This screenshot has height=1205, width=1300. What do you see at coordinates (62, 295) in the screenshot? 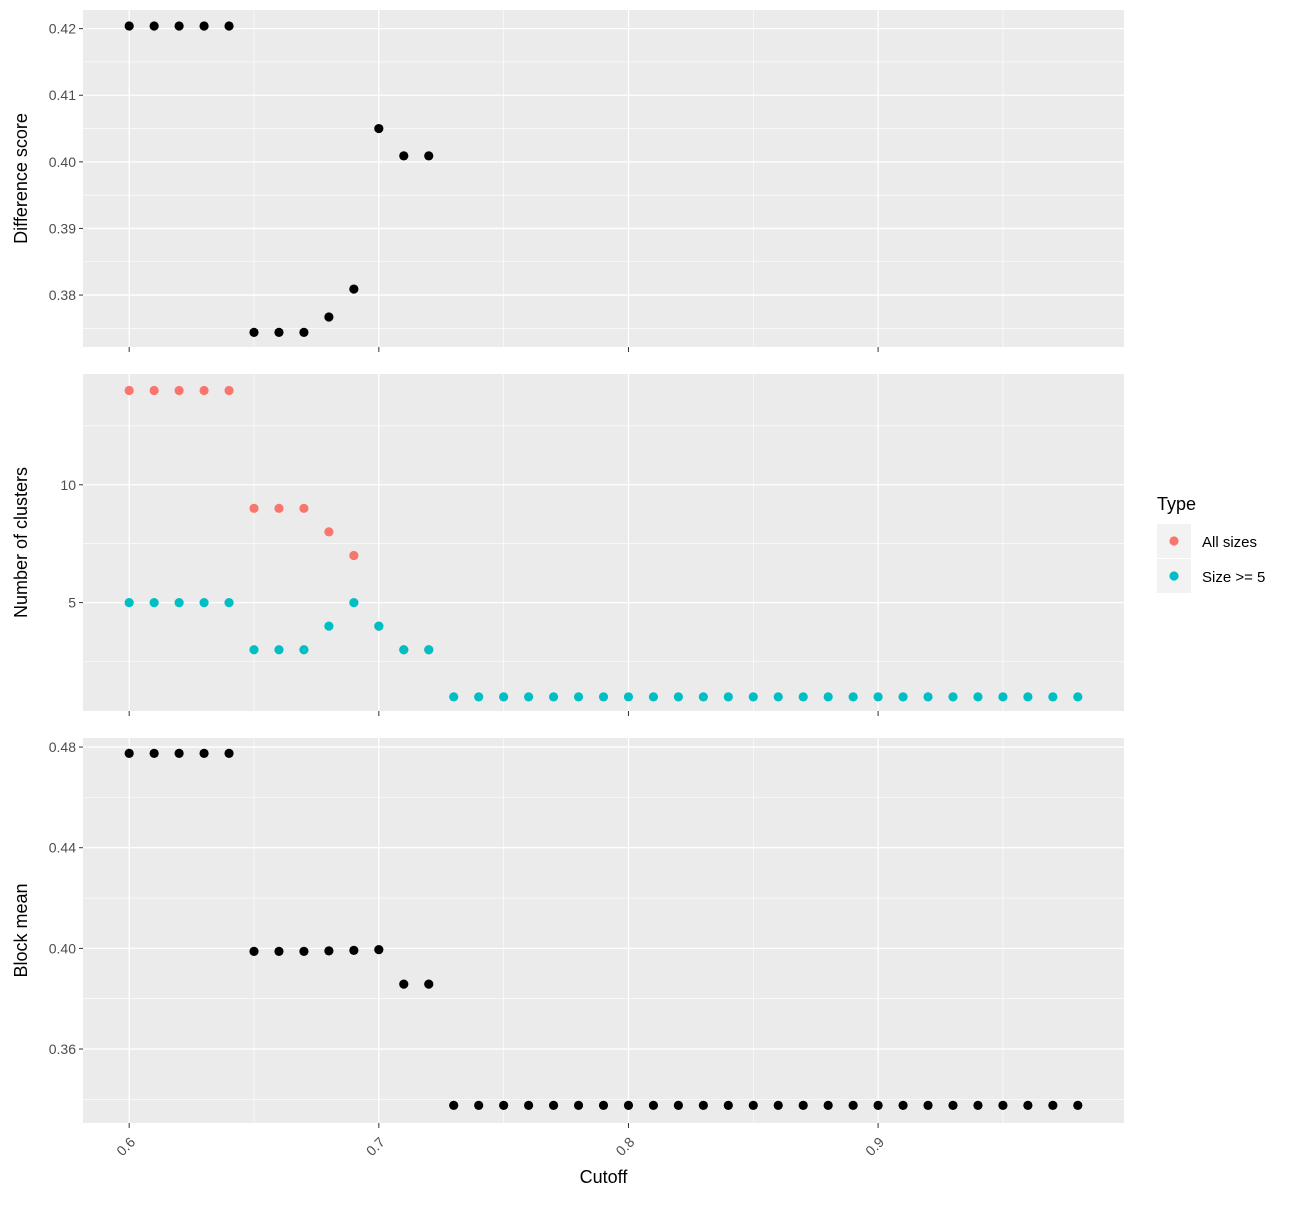
I see `y-tick-label: 0.38` at bounding box center [62, 295].